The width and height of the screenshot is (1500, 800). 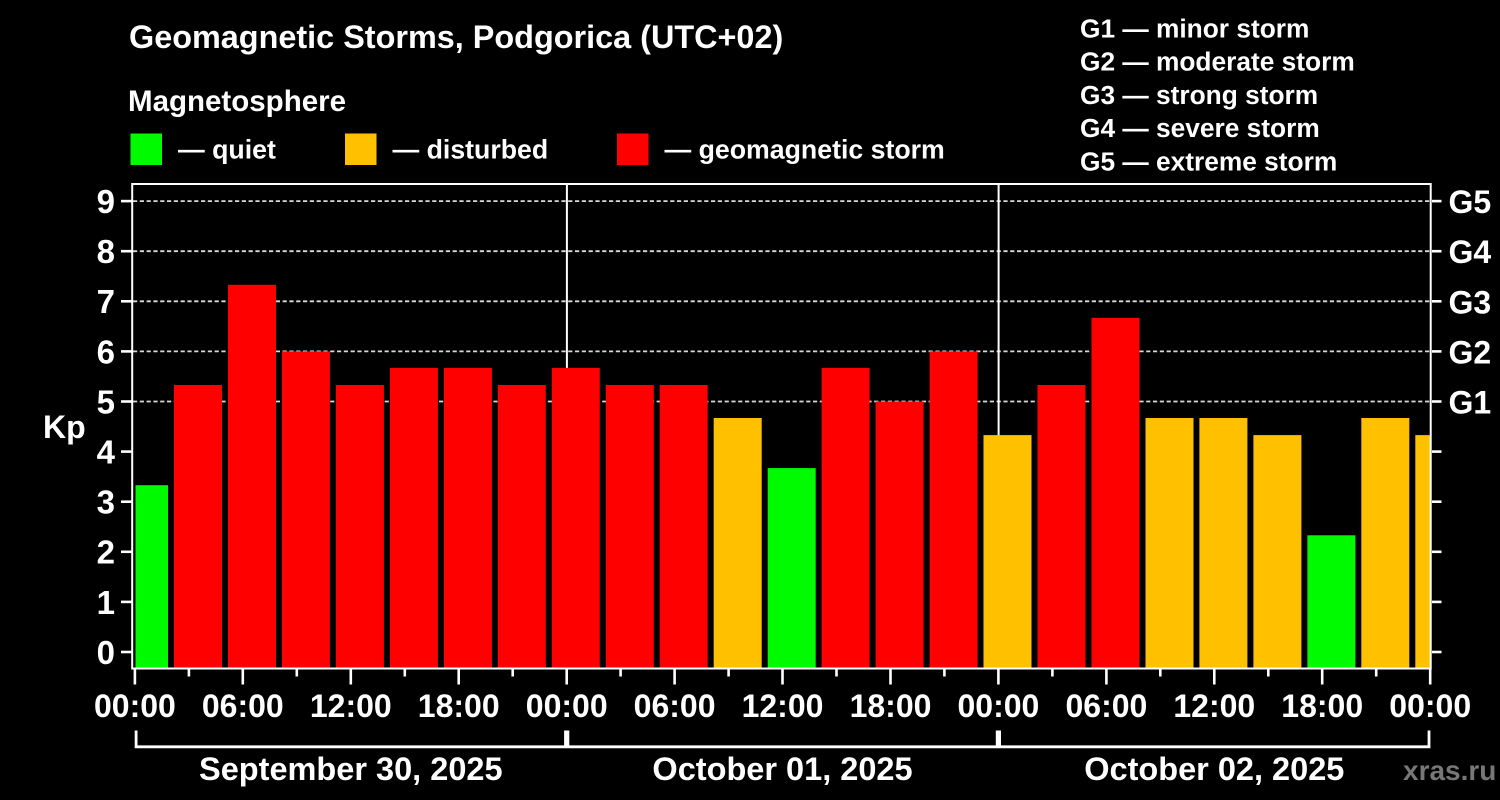 I want to click on svg-text: 1, so click(x=106, y=602).